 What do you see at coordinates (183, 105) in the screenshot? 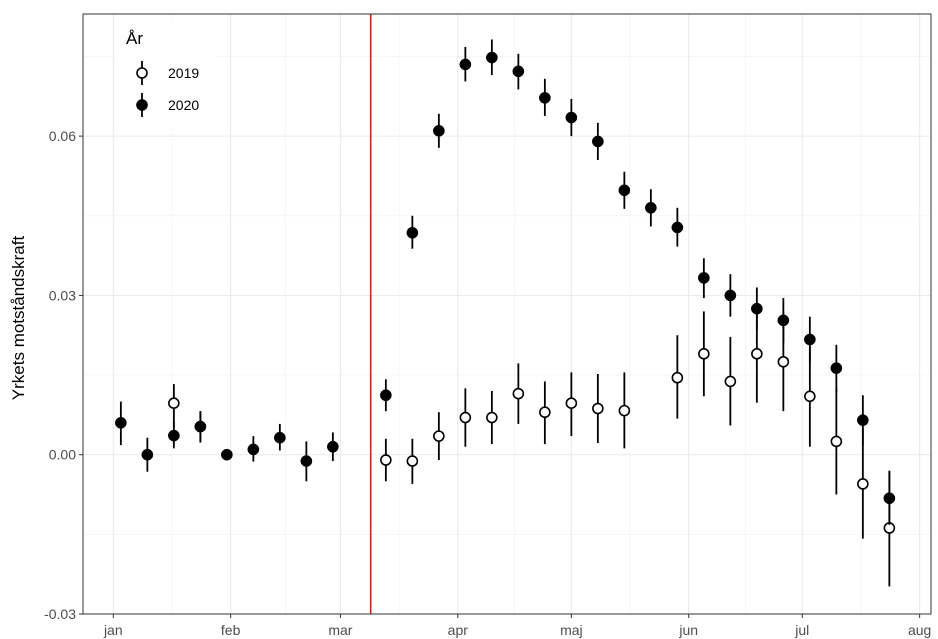
I see `legend-label: 2020` at bounding box center [183, 105].